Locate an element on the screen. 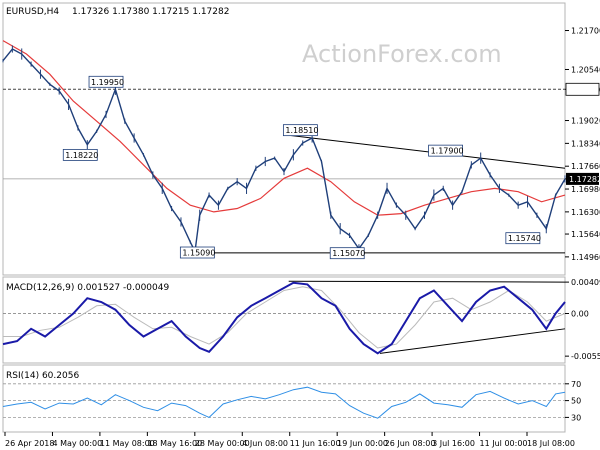 This screenshot has width=600, height=450. price-y-tick-label: 1.21700 is located at coordinates (585, 31).